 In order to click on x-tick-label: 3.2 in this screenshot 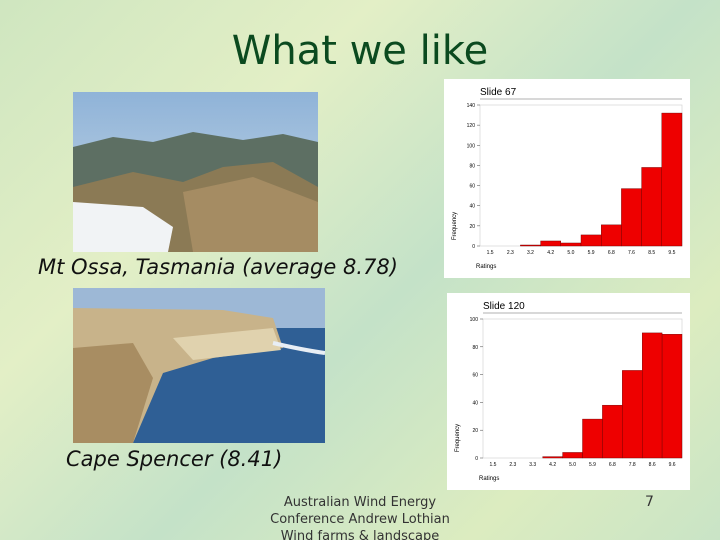, I will do `click(530, 253)`.